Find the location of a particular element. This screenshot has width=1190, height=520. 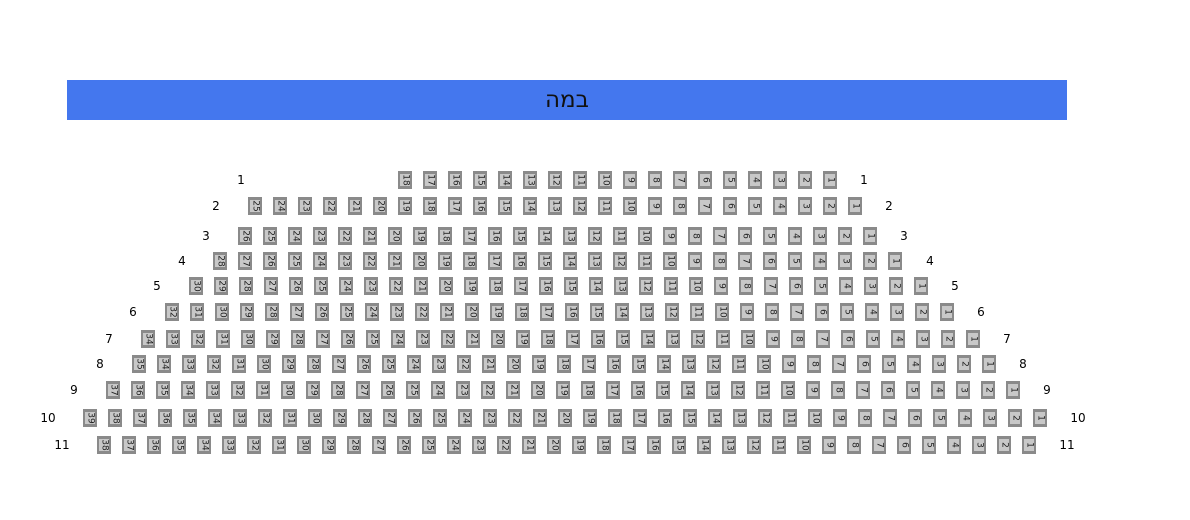

seat: 32 is located at coordinates (198, 339).